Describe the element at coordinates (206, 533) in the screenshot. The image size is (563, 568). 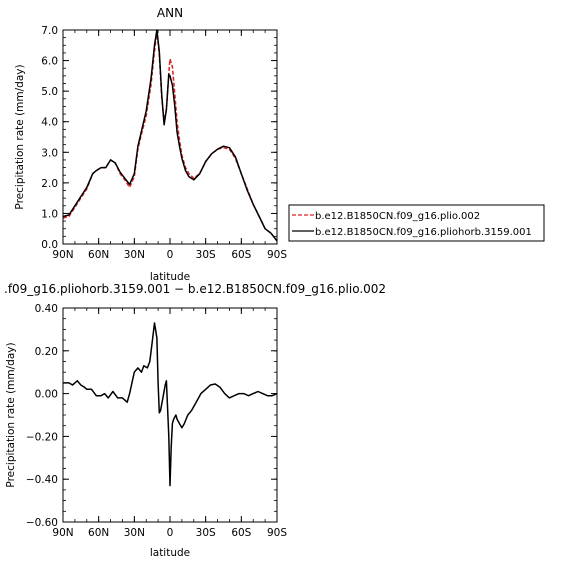
I see `bottom-x-tick-label: 30S` at that location.